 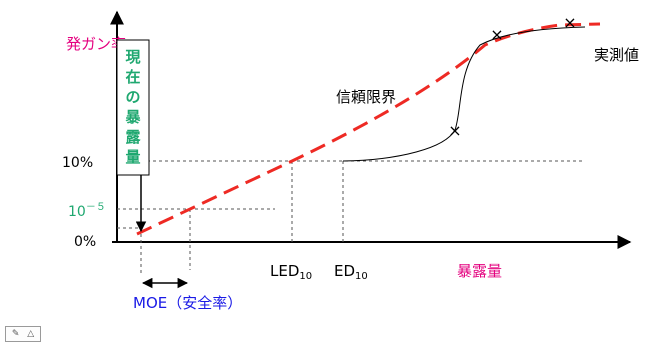 What do you see at coordinates (77, 163) in the screenshot?
I see `tick-10pct: 10%` at bounding box center [77, 163].